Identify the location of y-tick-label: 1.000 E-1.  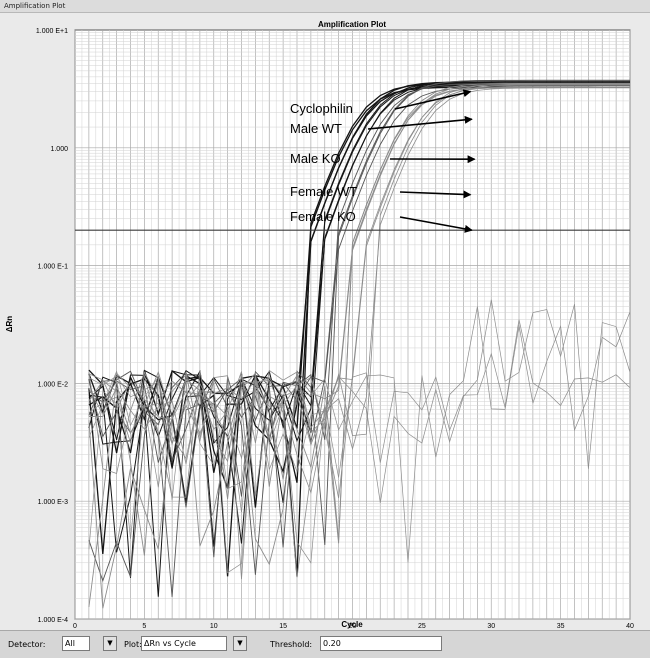
(53, 267).